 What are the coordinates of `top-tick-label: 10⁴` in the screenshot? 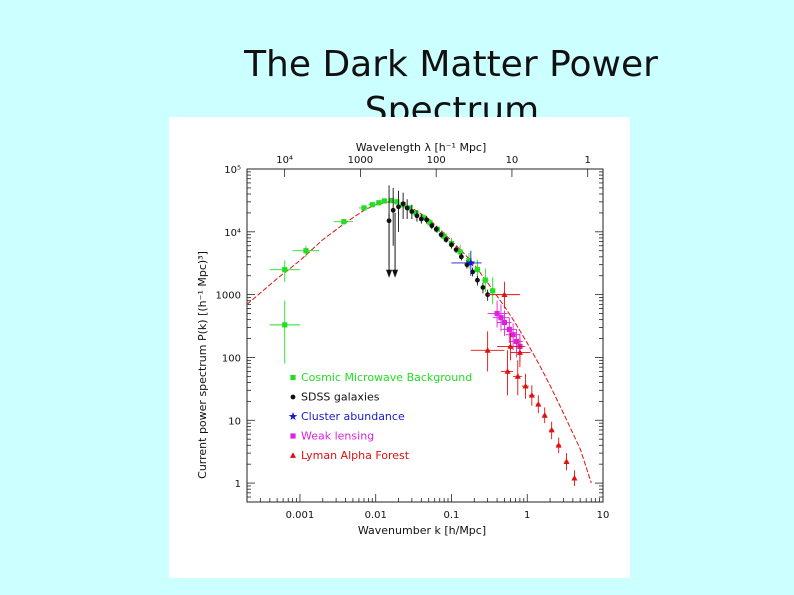 It's located at (284, 160).